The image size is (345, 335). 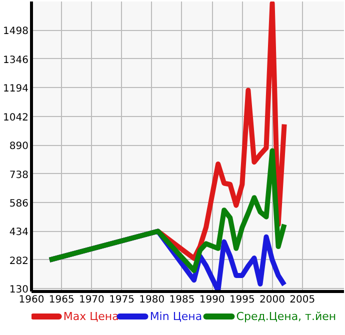 I want to click on y-tick-label: 434, so click(x=19, y=232).